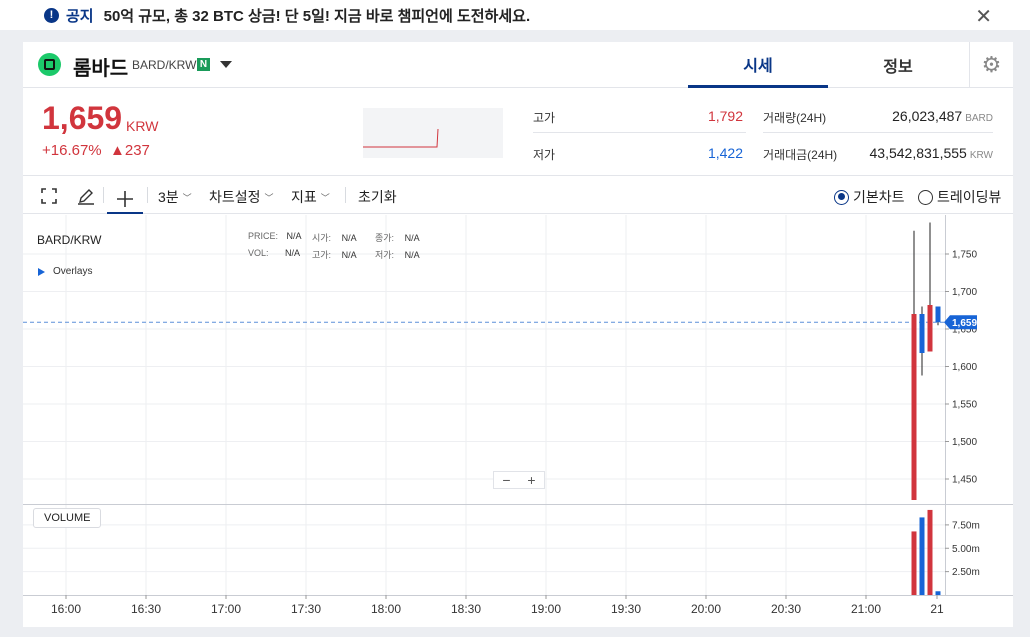 The image size is (1030, 637). I want to click on time-tick-label: 17:30, so click(306, 609).